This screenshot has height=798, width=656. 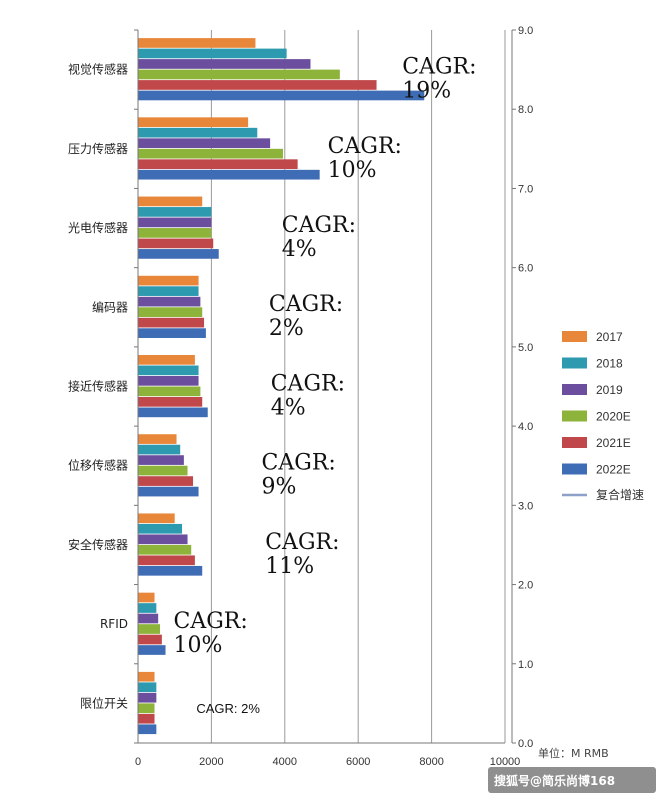 What do you see at coordinates (525, 110) in the screenshot?
I see `y2-tick-label: 8.0` at bounding box center [525, 110].